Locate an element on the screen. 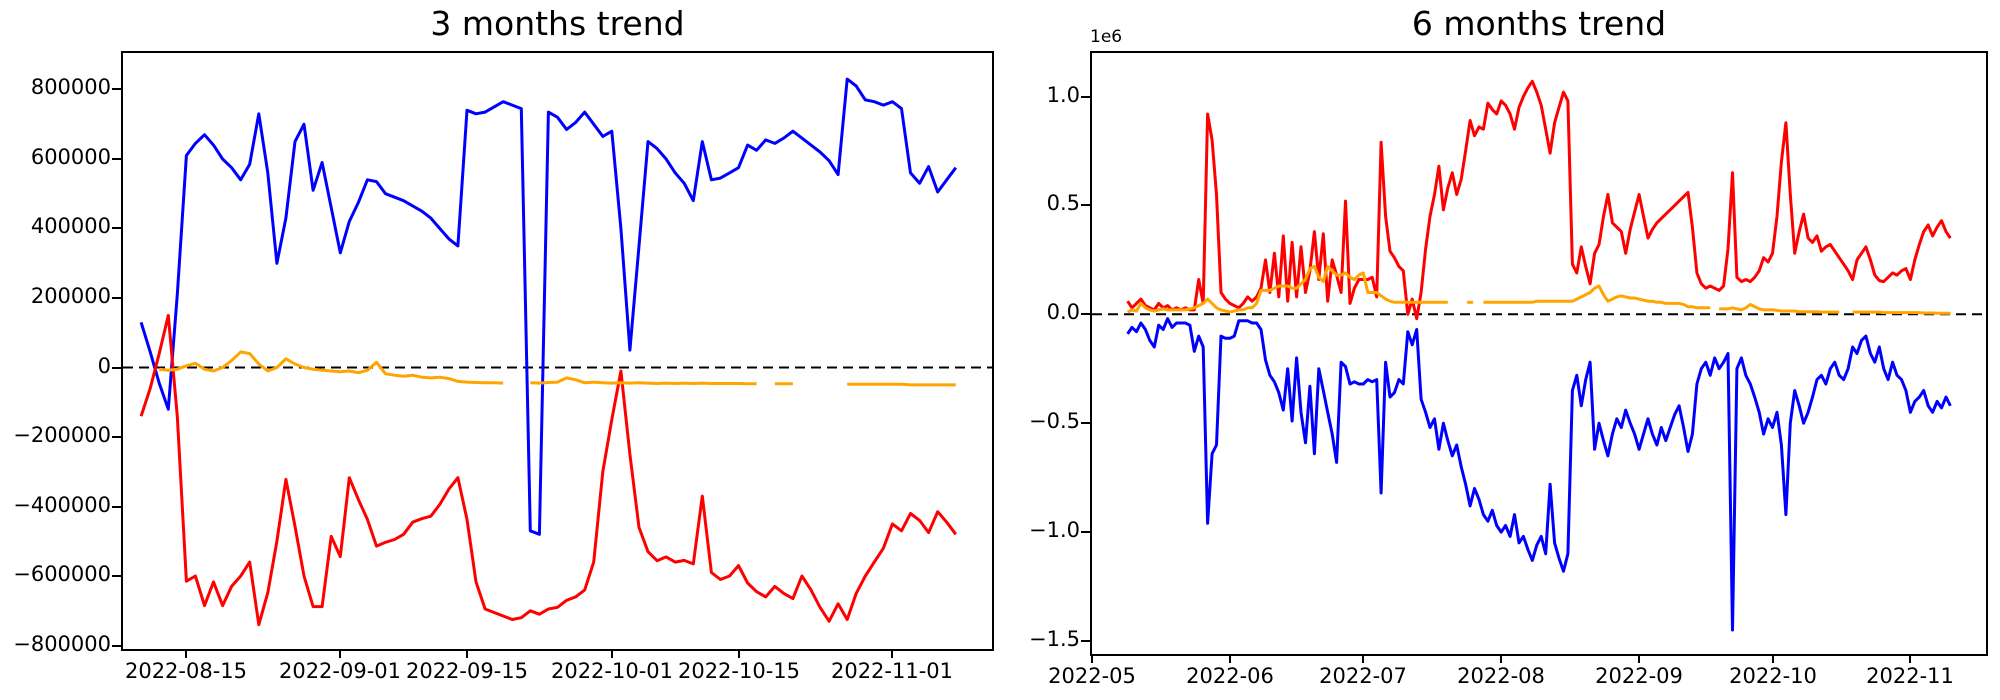 The width and height of the screenshot is (2000, 700). y-tick-label: 1.0 is located at coordinates (1063, 95).